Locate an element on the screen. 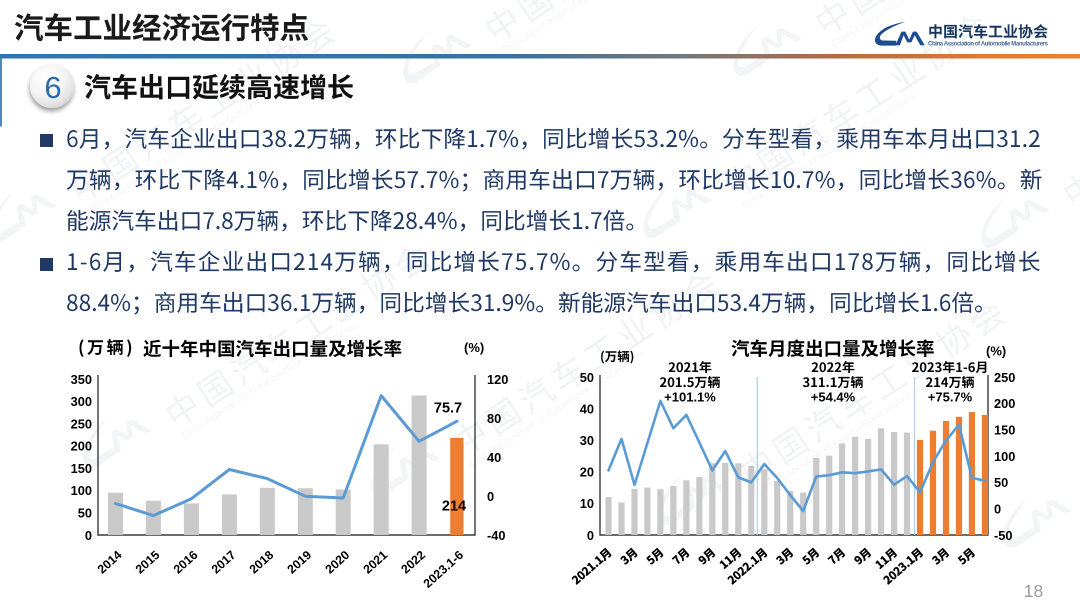 The width and height of the screenshot is (1080, 612). svg-text: 80 is located at coordinates (494, 418).